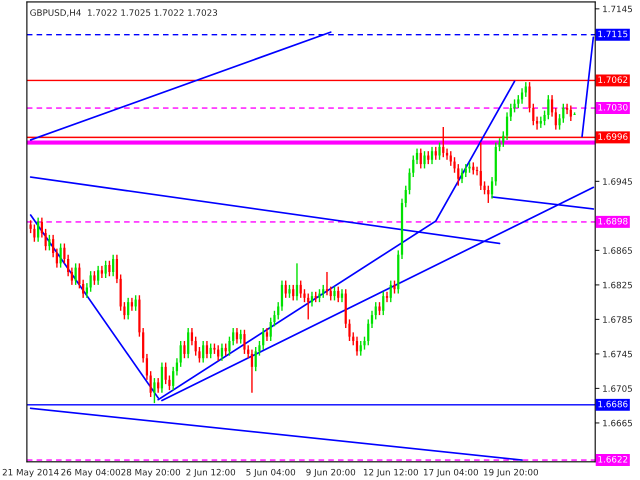 Image resolution: width=640 pixels, height=480 pixels. What do you see at coordinates (617, 423) in the screenshot?
I see `y-tick-label: 1.6665` at bounding box center [617, 423].